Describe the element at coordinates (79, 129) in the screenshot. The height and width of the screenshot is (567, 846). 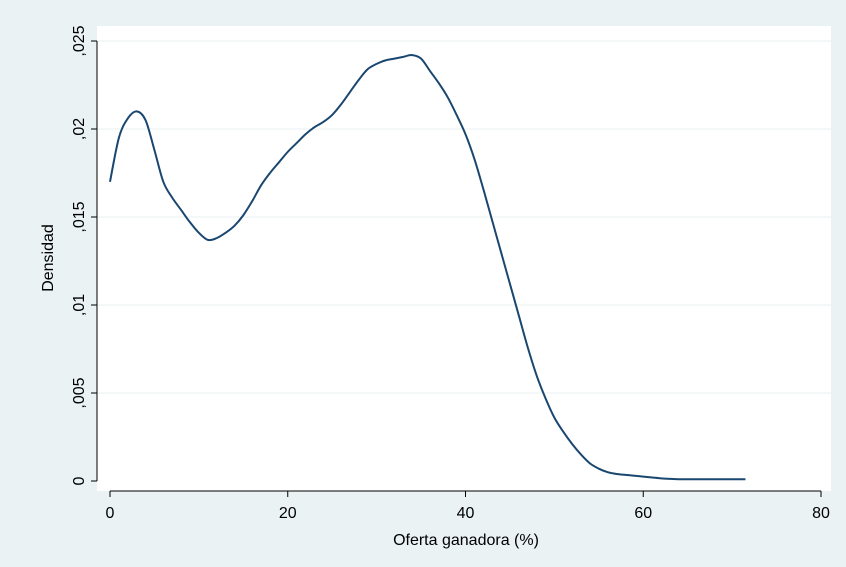
I see `y-tick-label: ,02` at that location.